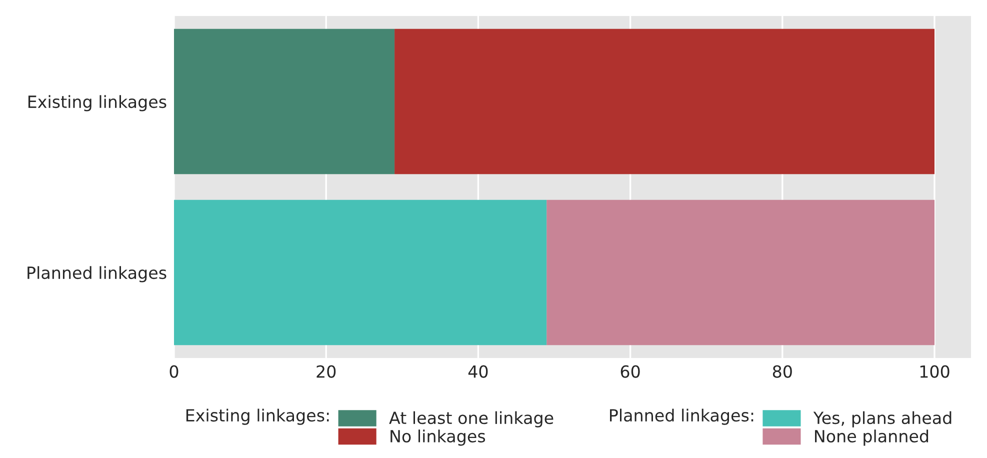 The image size is (987, 458). Describe the element at coordinates (257, 416) in the screenshot. I see `text: Existing linkages:` at that location.